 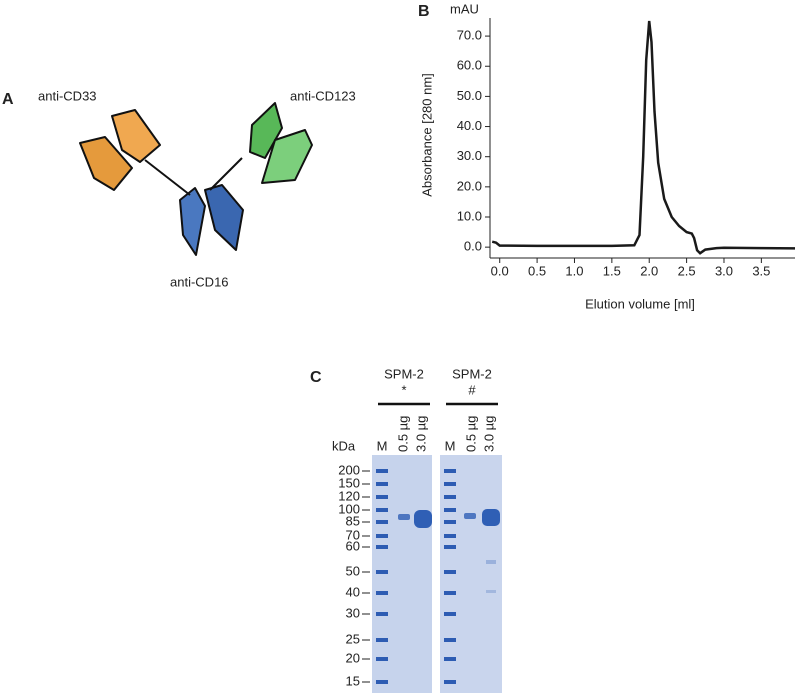 What do you see at coordinates (349, 495) in the screenshot?
I see `marker-label: 120` at bounding box center [349, 495].